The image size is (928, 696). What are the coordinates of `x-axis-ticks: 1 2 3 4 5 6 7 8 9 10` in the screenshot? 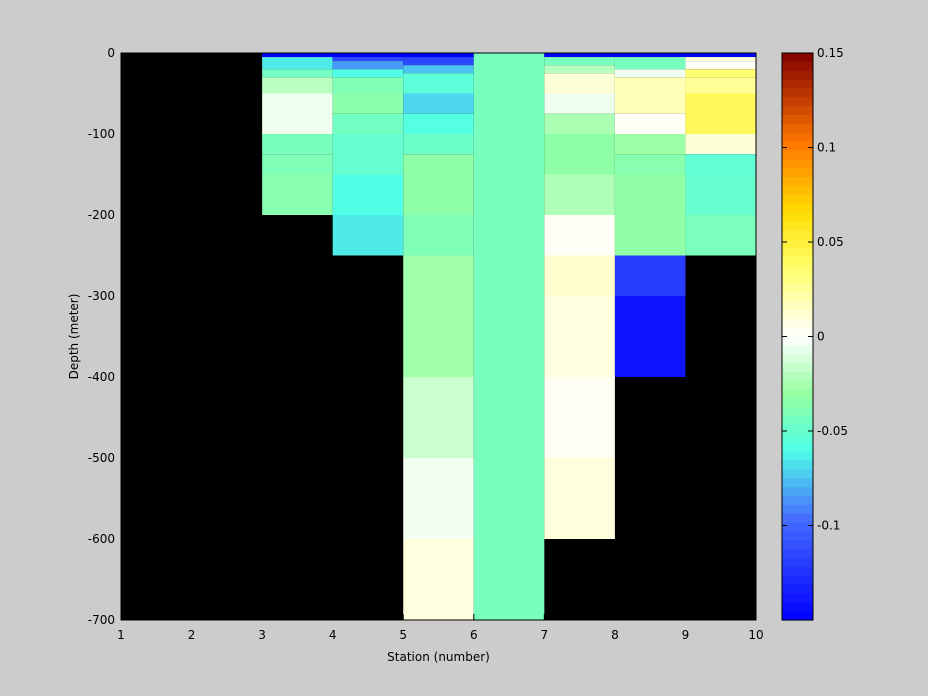 It's located at (440, 628).